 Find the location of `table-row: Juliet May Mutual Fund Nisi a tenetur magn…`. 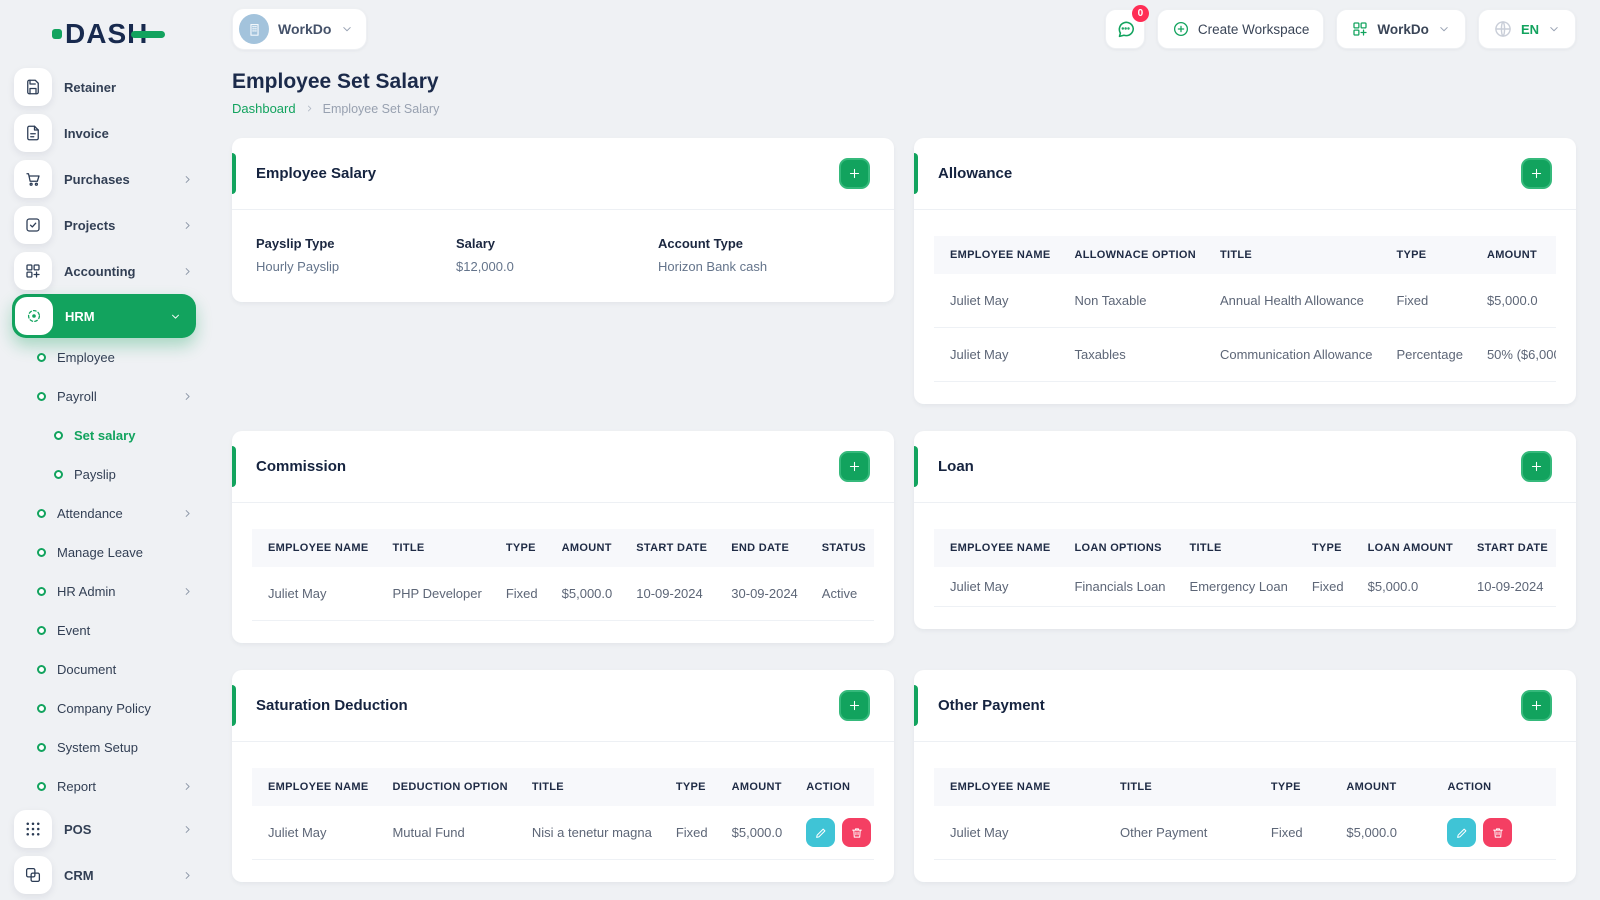

table-row: Juliet May Mutual Fund Nisi a tenetur magn… is located at coordinates (563, 833).